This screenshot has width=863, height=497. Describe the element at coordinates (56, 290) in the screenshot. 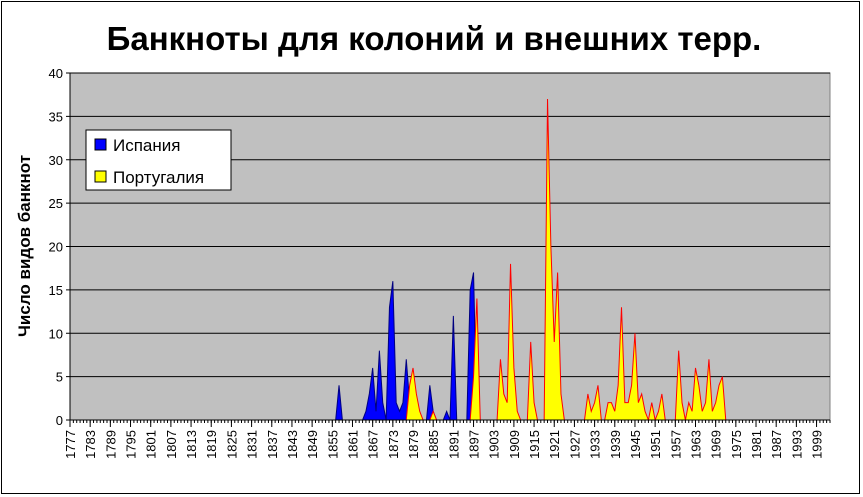

I see `y-tick-label-3: 15` at that location.